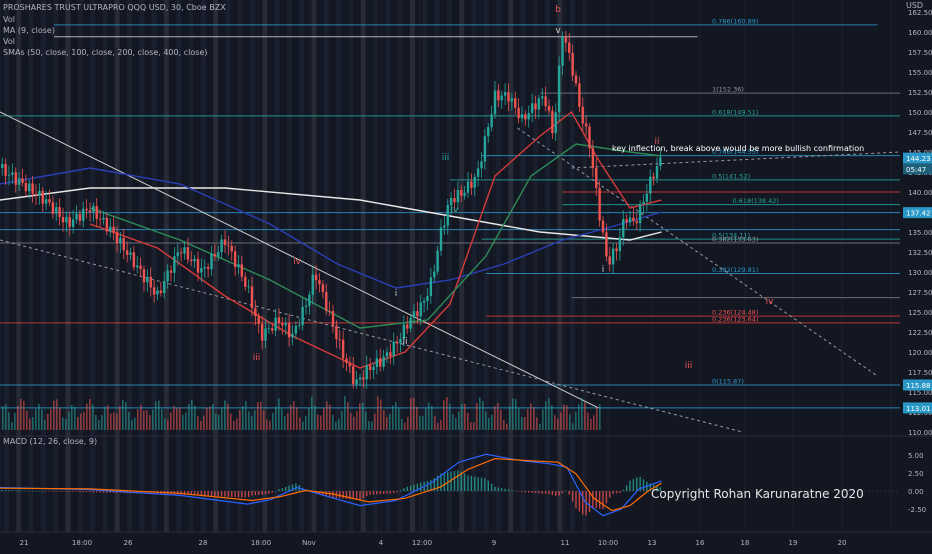 The height and width of the screenshot is (554, 932). What do you see at coordinates (920, 253) in the screenshot?
I see `y-tick-label: 132.50` at bounding box center [920, 253].